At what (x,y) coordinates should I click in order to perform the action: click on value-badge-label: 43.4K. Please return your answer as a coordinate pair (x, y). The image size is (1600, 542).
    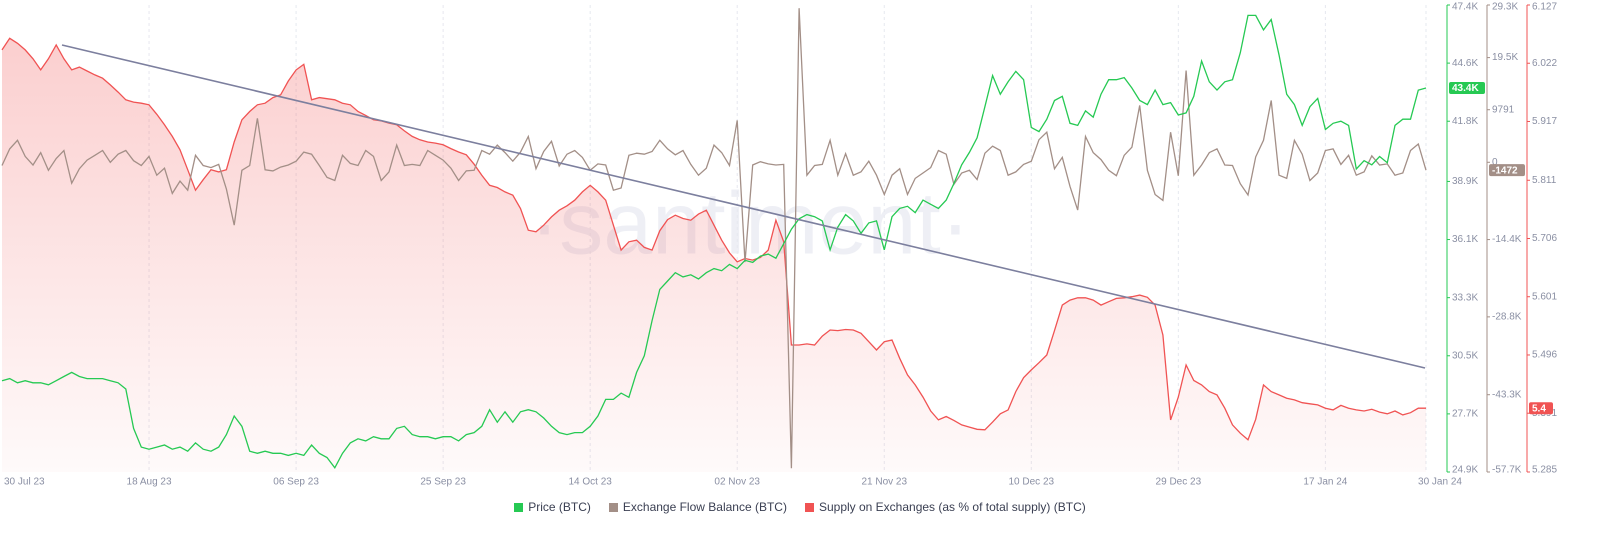
    Looking at the image, I should click on (1465, 88).